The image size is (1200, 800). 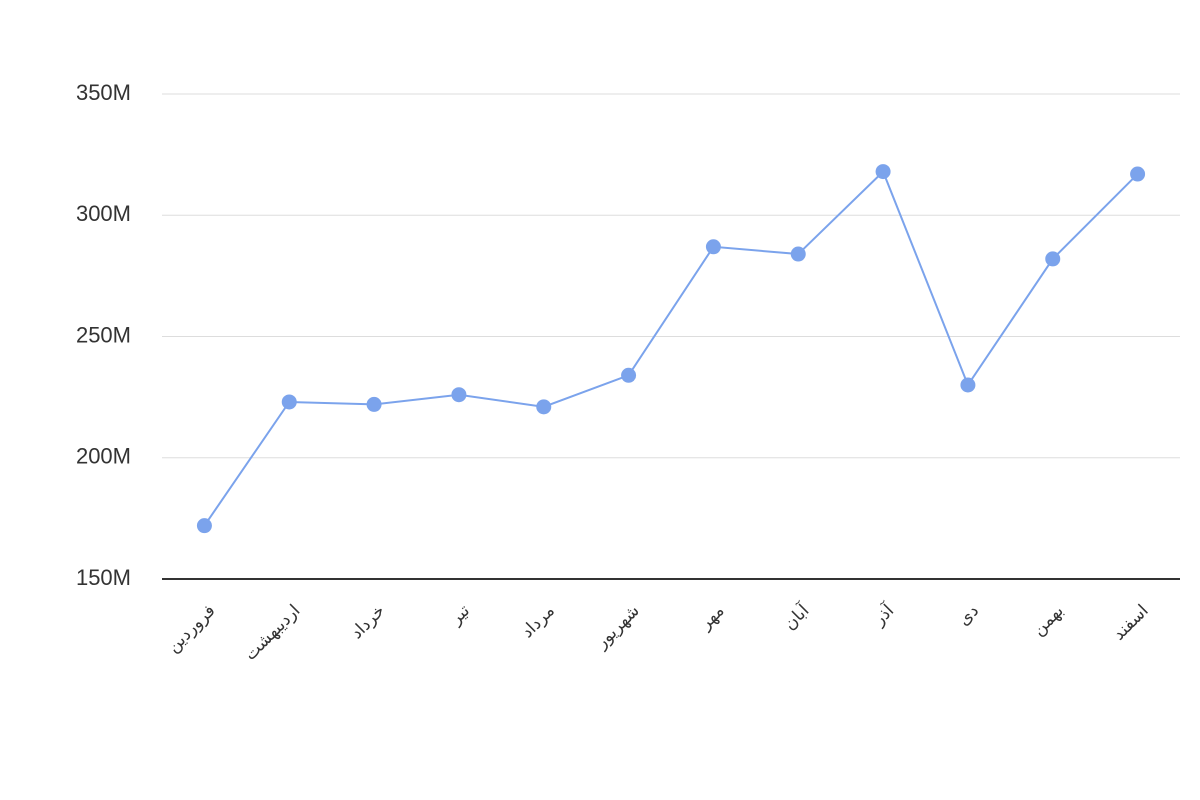 I want to click on x-tick-label: خرداد, so click(x=368, y=622).